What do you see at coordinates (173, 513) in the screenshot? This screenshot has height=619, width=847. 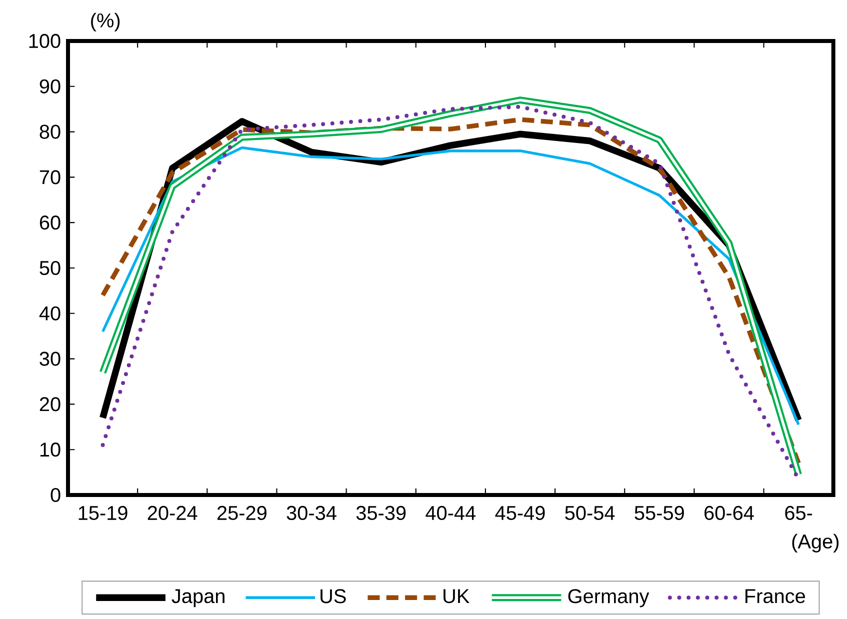 I see `x-tick-label: 20-24` at bounding box center [173, 513].